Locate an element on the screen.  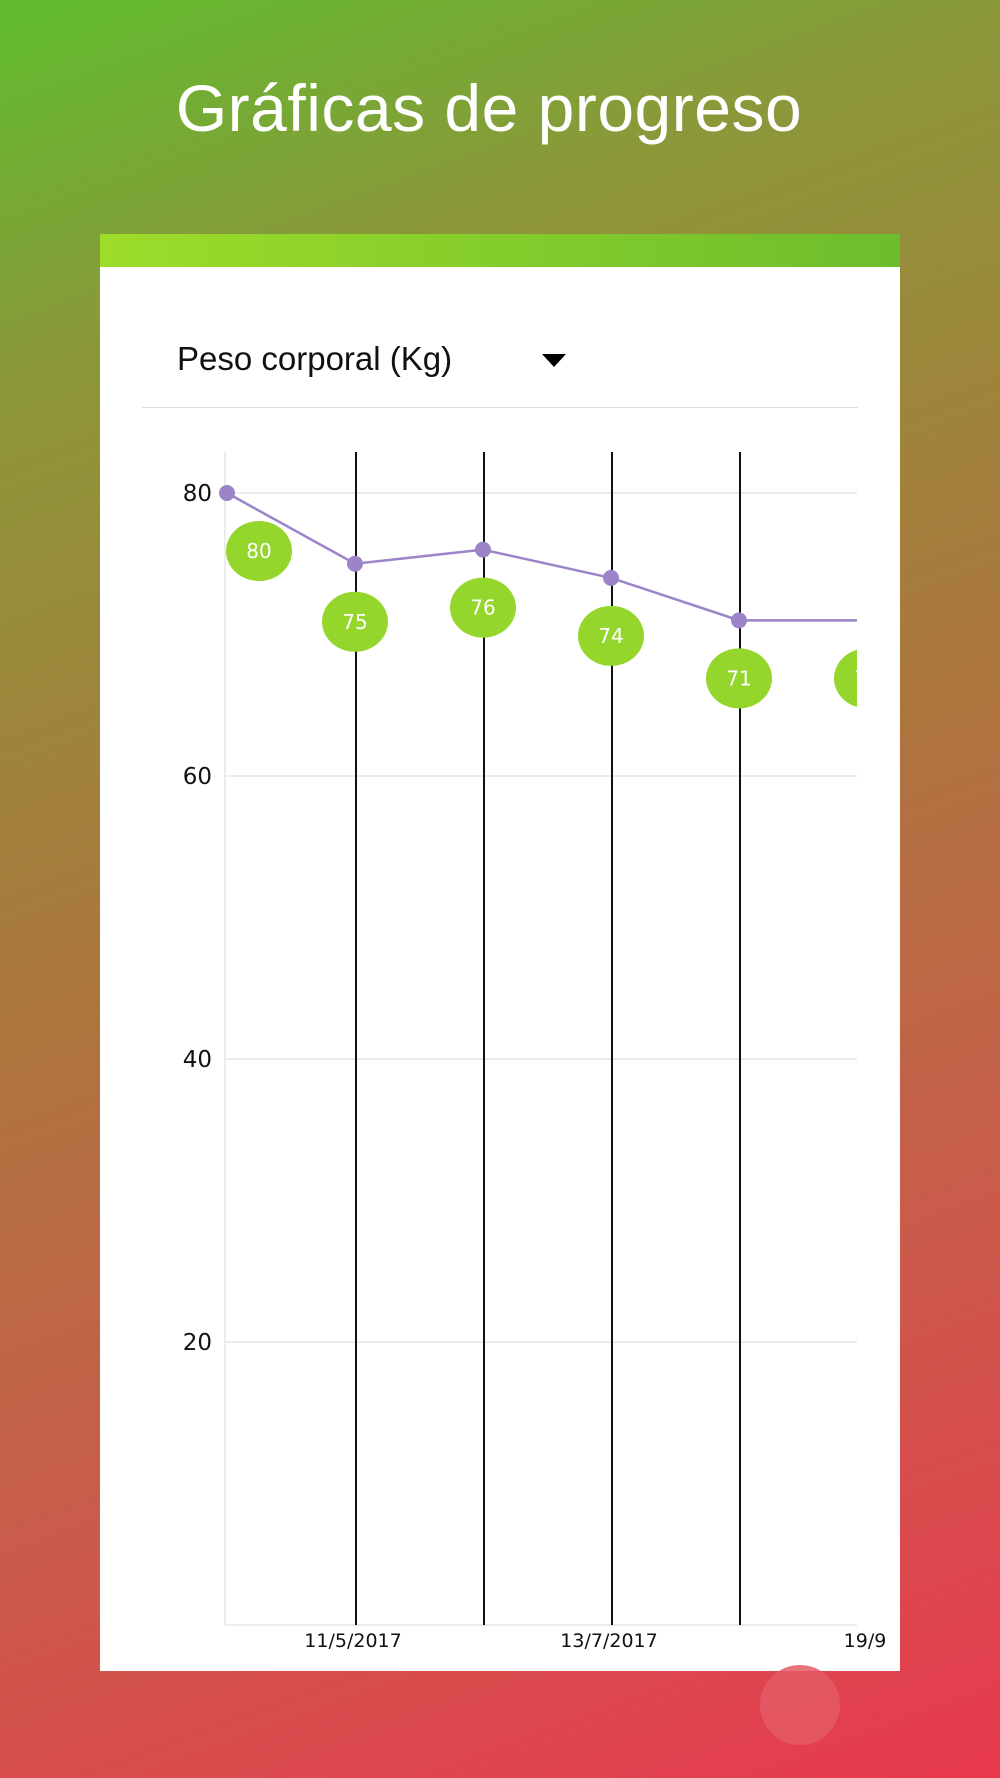
page-title: Gráficas de progreso is located at coordinates (489, 108).